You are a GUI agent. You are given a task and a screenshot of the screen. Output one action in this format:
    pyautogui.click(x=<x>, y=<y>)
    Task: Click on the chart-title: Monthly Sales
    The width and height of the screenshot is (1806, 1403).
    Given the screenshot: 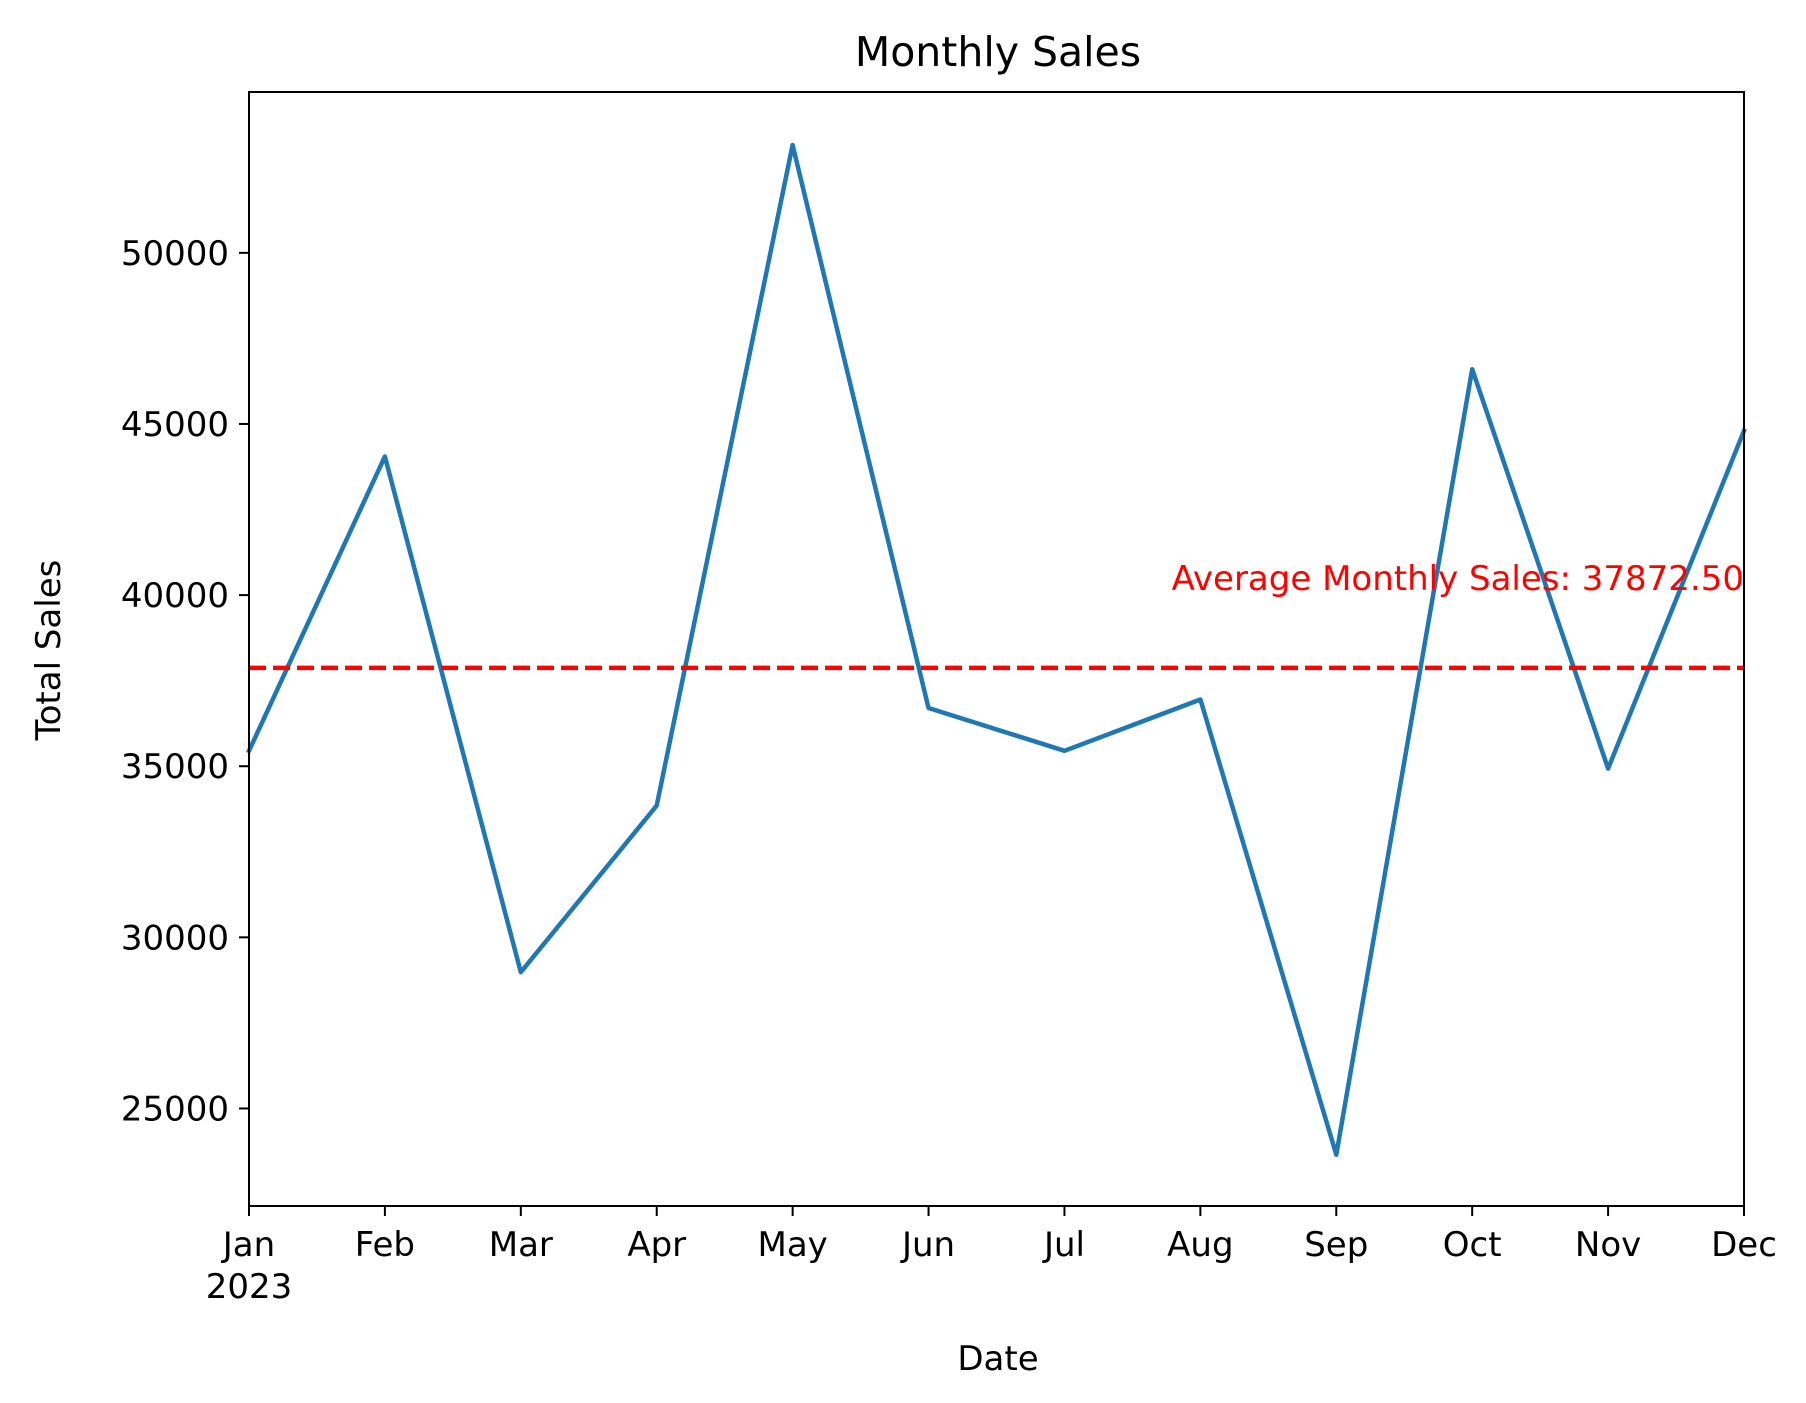 What is the action you would take?
    pyautogui.click(x=998, y=52)
    